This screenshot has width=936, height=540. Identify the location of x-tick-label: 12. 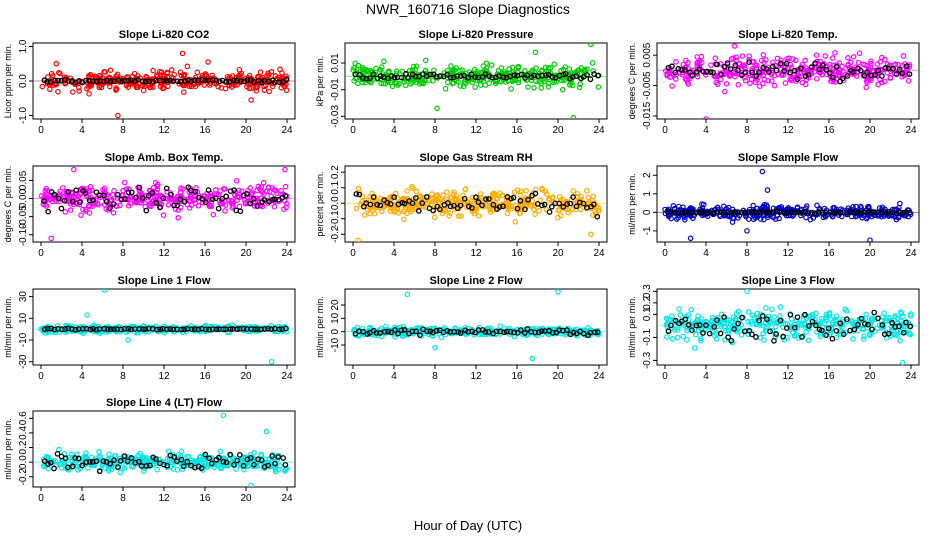
(164, 498).